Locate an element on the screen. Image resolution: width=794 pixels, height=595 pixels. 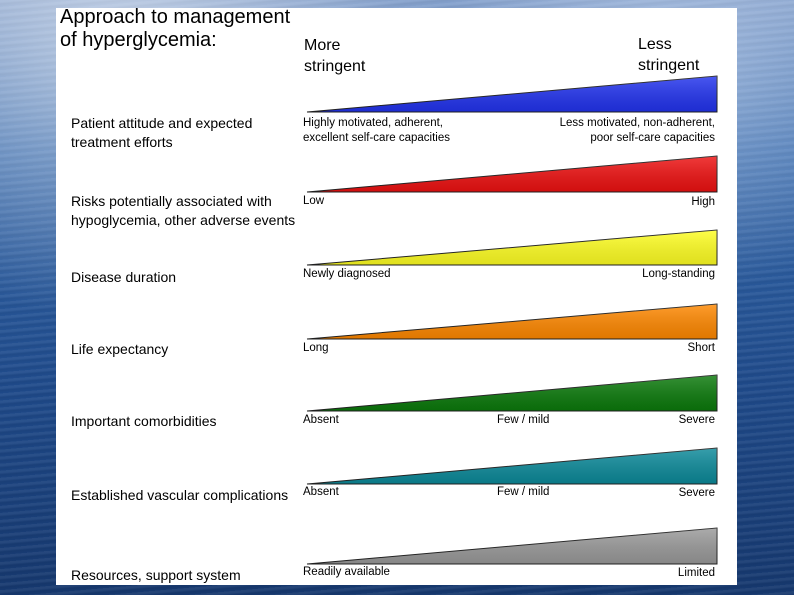
scale-middle-vascular-complications: Few / mild is located at coordinates (523, 492).